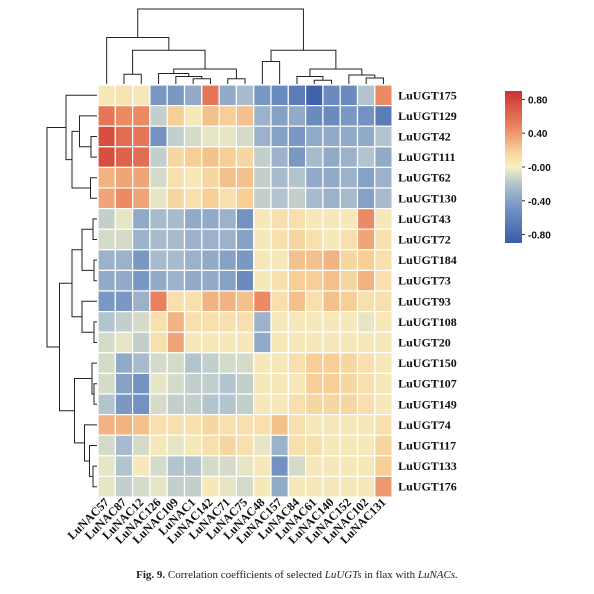  What do you see at coordinates (427, 198) in the screenshot?
I see `row-label: LuUGT130` at bounding box center [427, 198].